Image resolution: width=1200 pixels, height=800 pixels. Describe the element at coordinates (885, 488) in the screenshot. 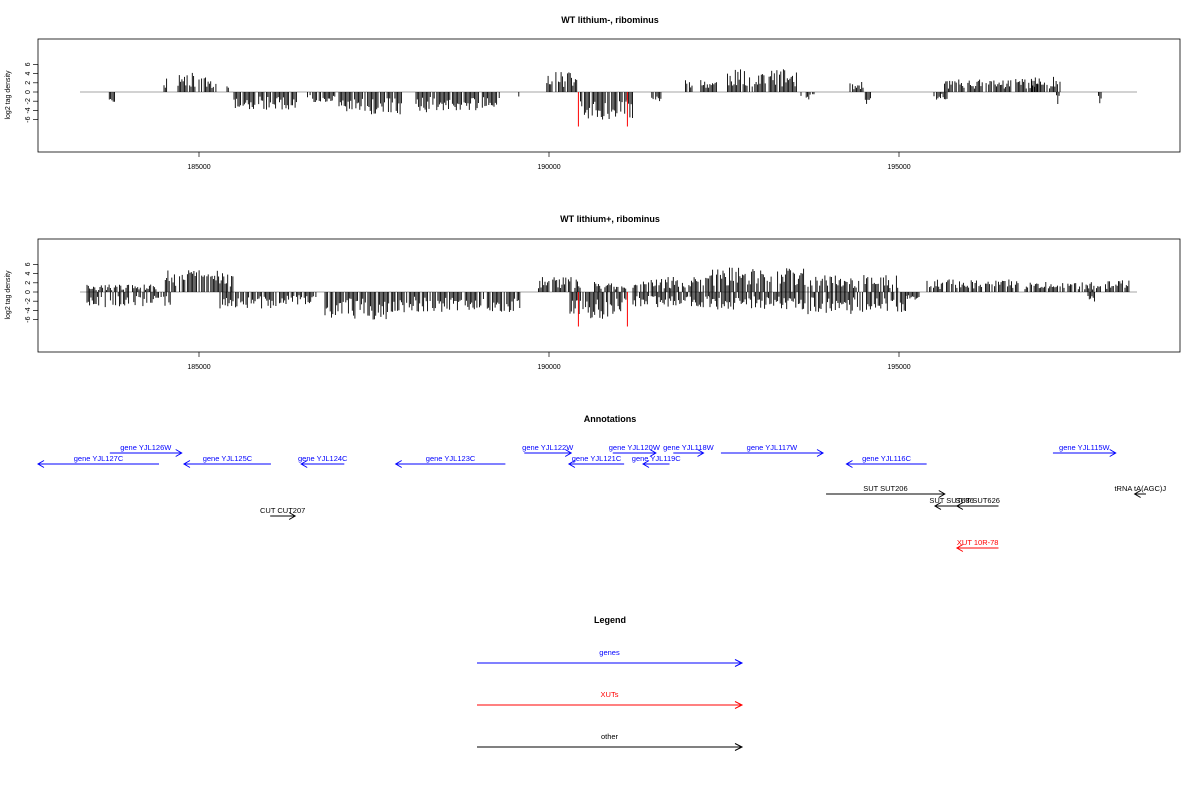

I see `feature-label: SUT SUT206` at that location.